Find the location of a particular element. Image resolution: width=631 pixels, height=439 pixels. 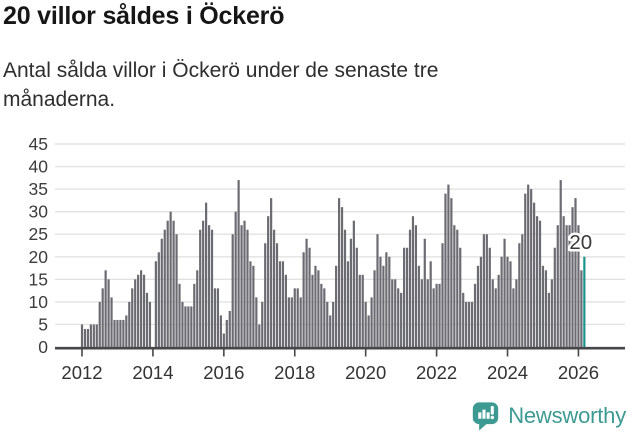

y-axis-tick-label: 20 is located at coordinates (39, 257).